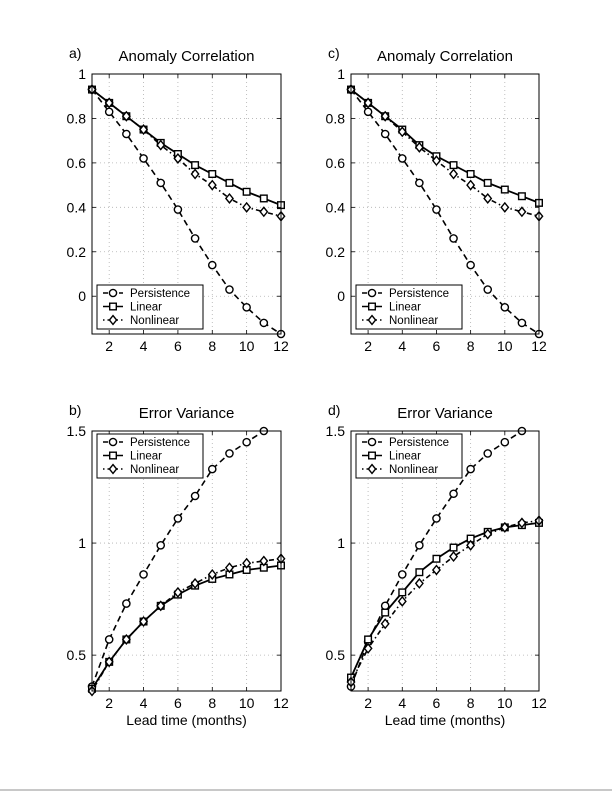 This screenshot has width=612, height=792. I want to click on y-tick-label: 0.8, so click(77, 118).